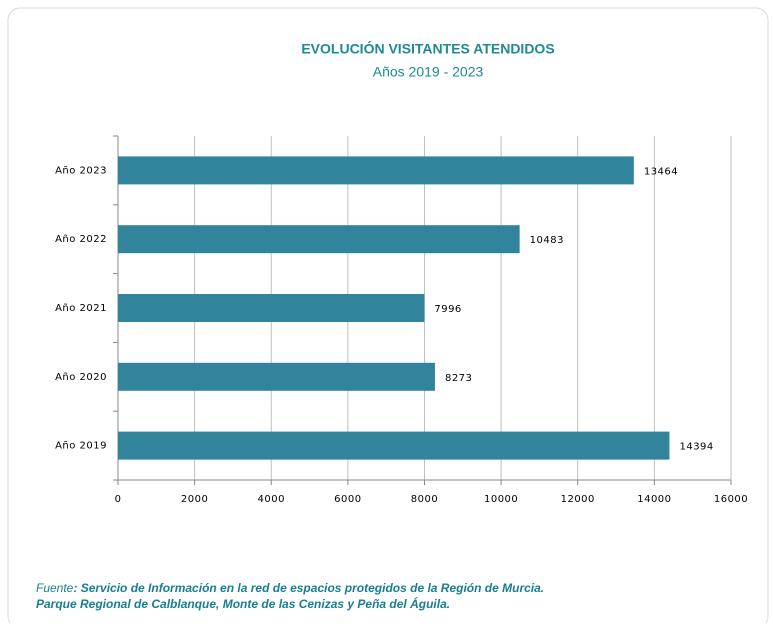 Image resolution: width=773 pixels, height=627 pixels. What do you see at coordinates (661, 171) in the screenshot?
I see `value-label: 13464` at bounding box center [661, 171].